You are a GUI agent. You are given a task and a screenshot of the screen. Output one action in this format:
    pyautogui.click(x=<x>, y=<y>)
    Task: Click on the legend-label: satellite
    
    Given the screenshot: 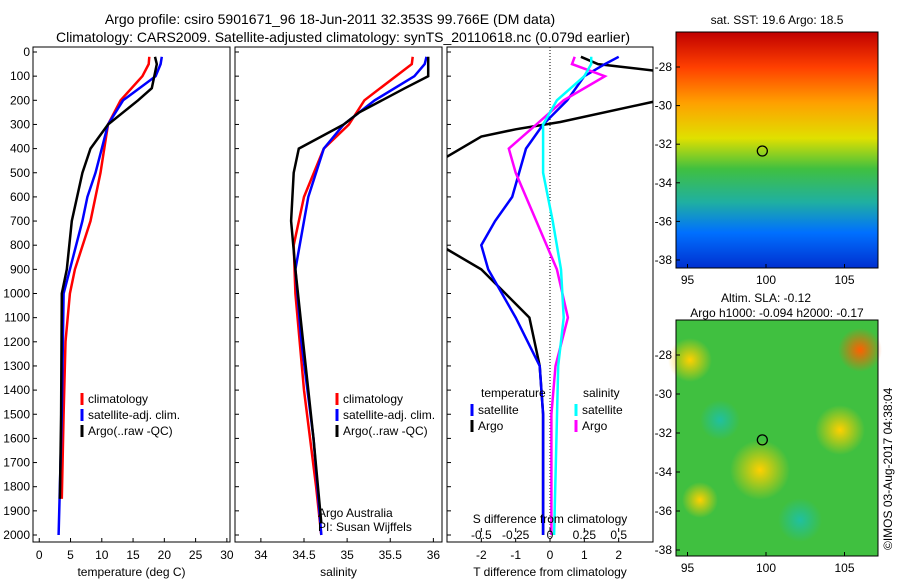 What is the action you would take?
    pyautogui.click(x=602, y=410)
    